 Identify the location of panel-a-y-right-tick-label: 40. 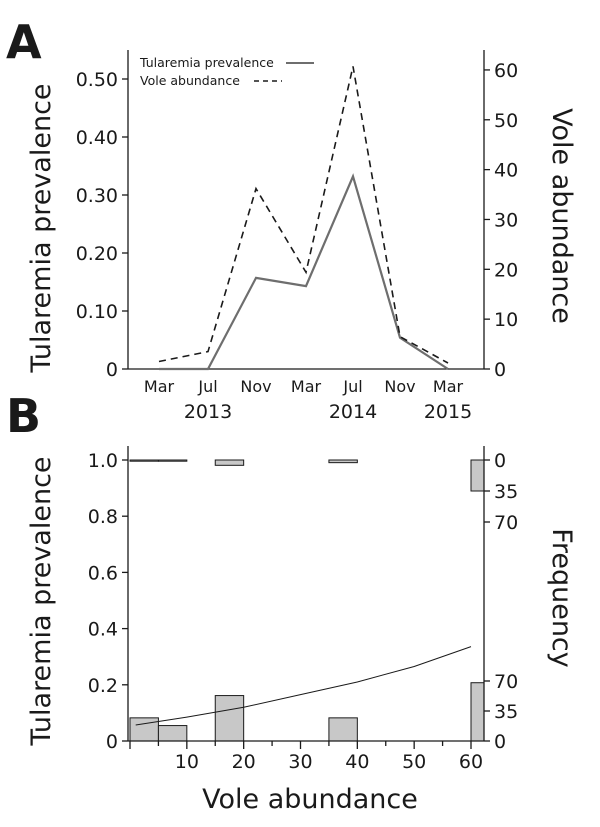
(506, 171).